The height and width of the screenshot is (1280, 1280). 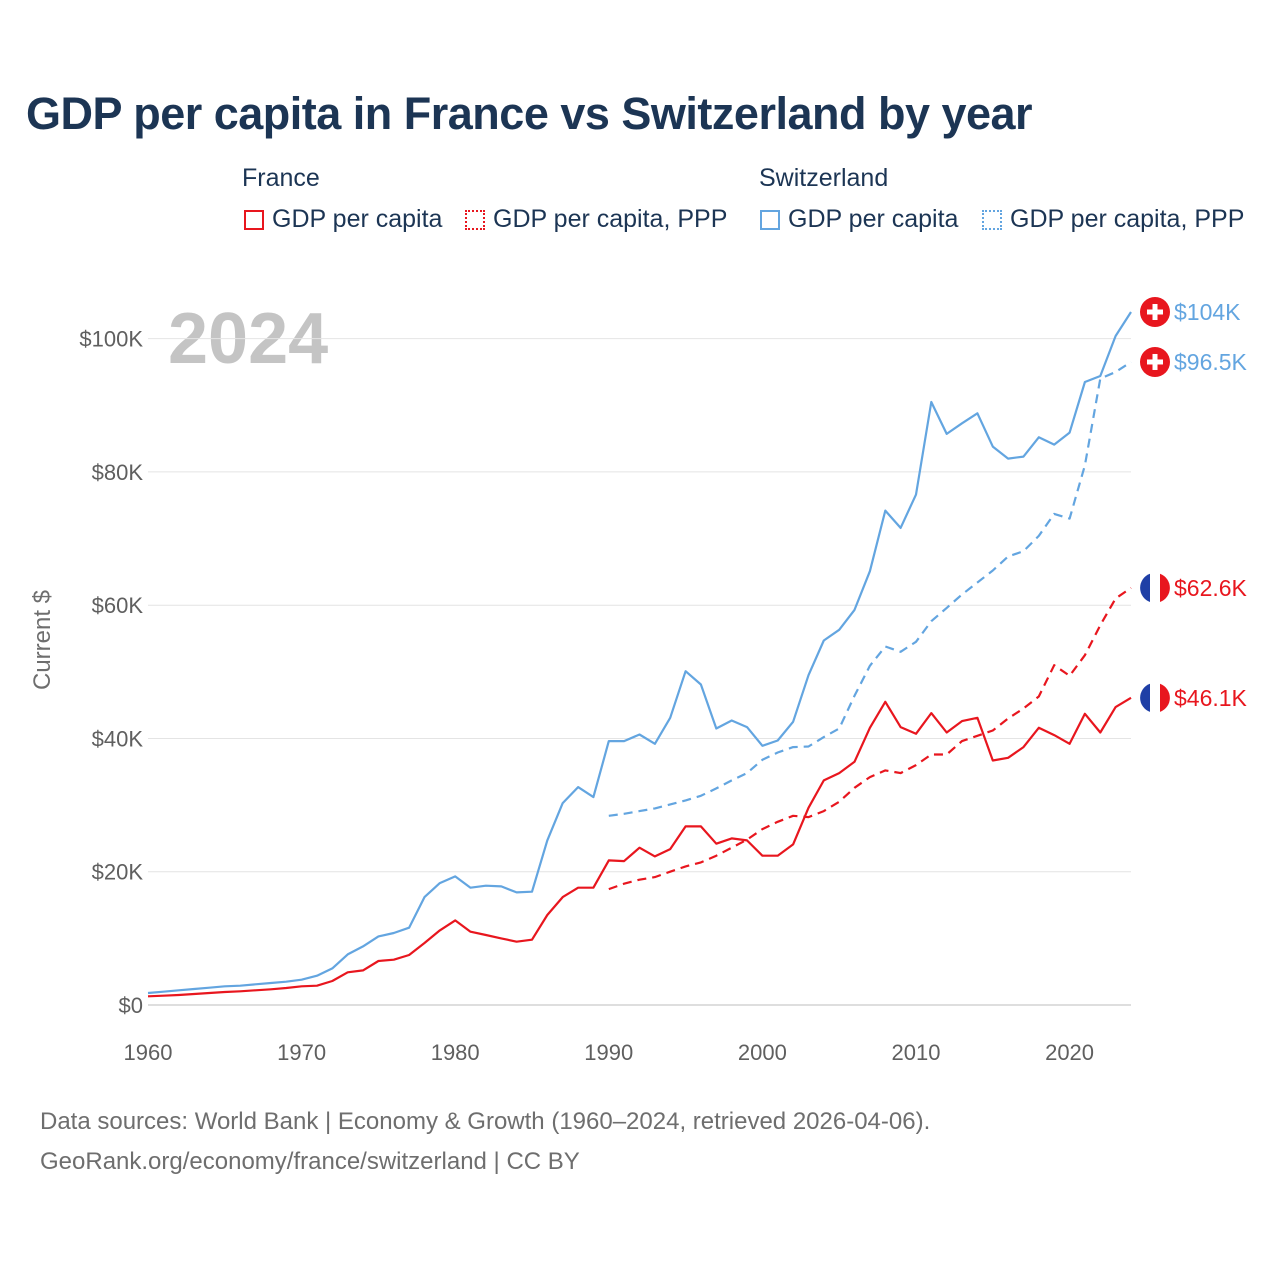 What do you see at coordinates (1211, 698) in the screenshot?
I see `end-label-fr-gdp: $46.1K` at bounding box center [1211, 698].